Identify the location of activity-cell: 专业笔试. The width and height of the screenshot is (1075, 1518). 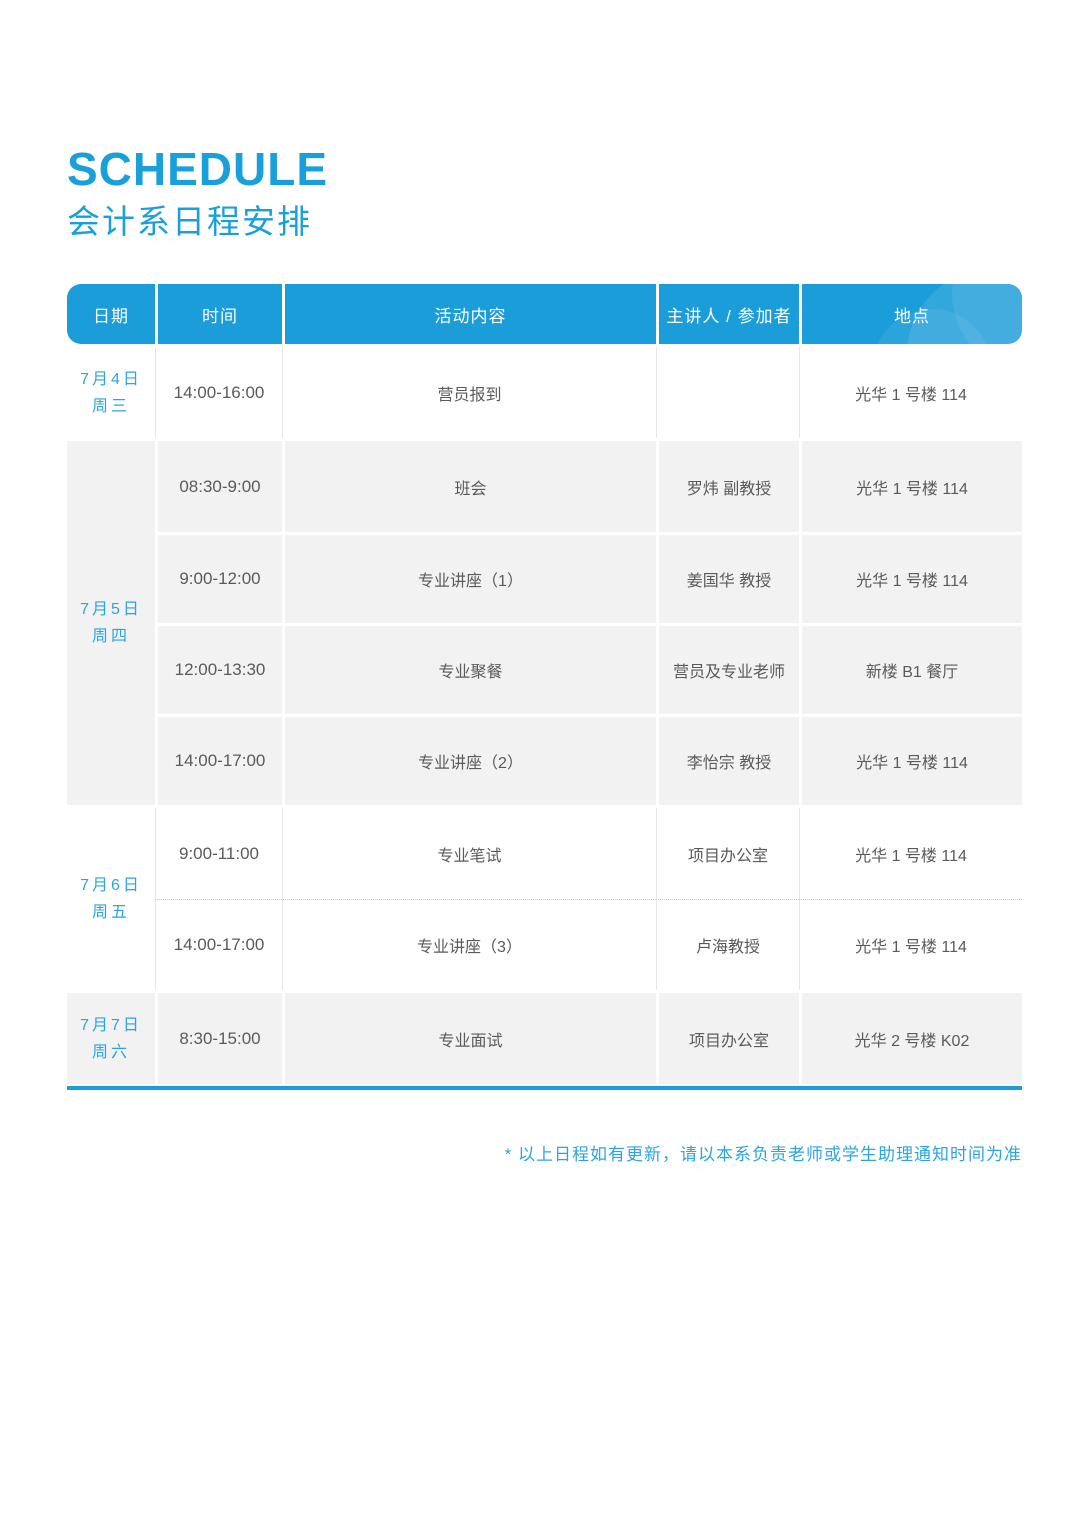
(469, 853).